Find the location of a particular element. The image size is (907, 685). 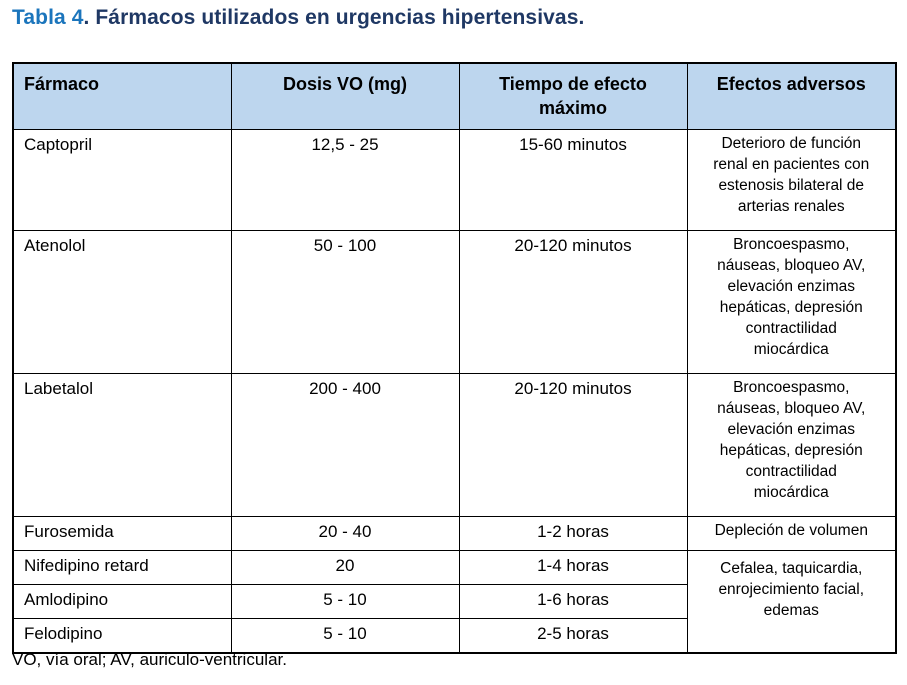

col-header-tiempo: Tiempo de efecto máximo is located at coordinates (573, 96).